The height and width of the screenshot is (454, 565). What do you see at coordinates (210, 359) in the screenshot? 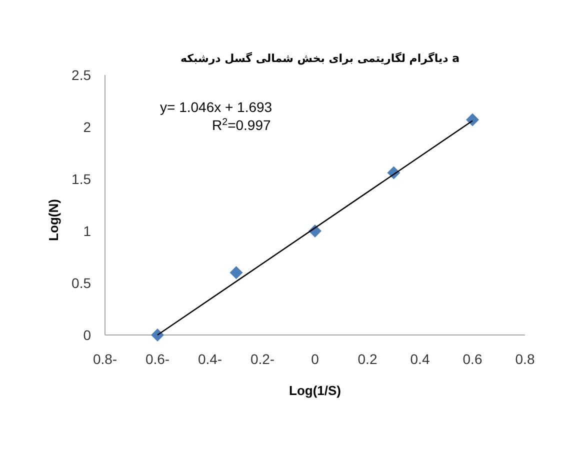
I see `x-tick-label: 0.4-` at bounding box center [210, 359].